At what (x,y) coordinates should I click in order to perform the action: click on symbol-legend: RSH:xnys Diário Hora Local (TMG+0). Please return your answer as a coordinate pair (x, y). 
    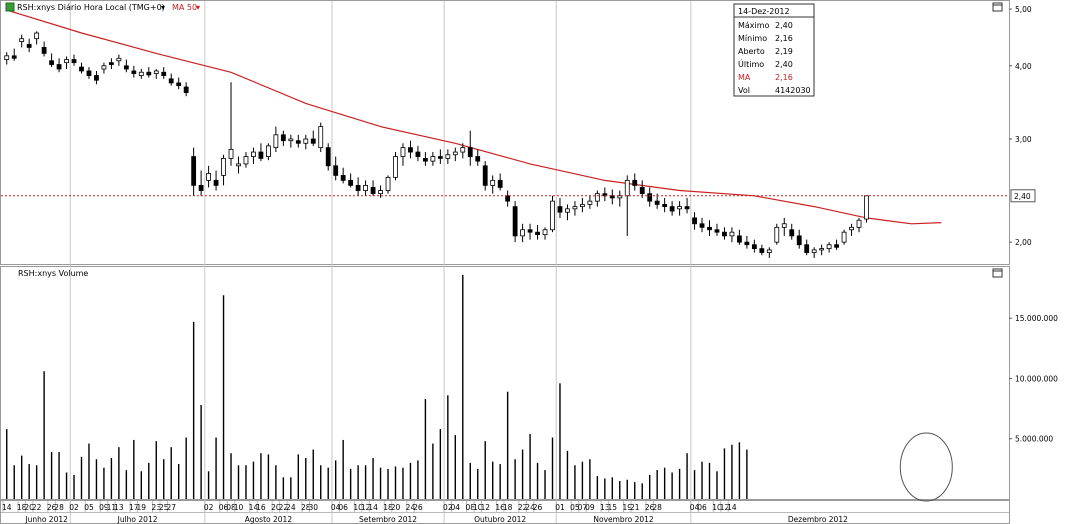
    Looking at the image, I should click on (91, 7).